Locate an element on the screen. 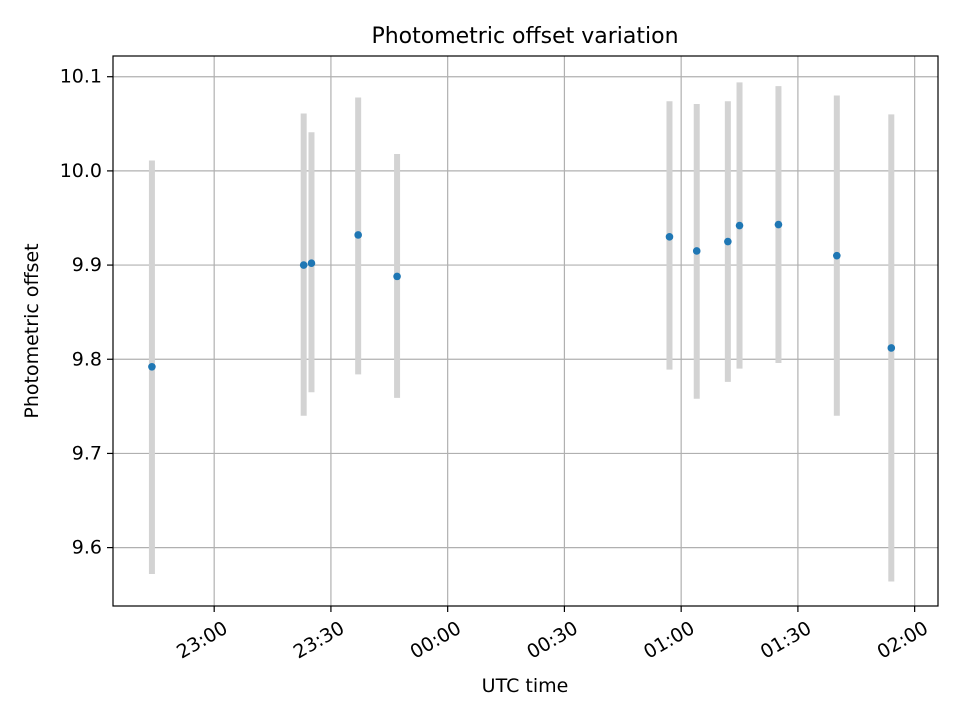 The width and height of the screenshot is (960, 725). x-axis-label: UTC time is located at coordinates (525, 686).